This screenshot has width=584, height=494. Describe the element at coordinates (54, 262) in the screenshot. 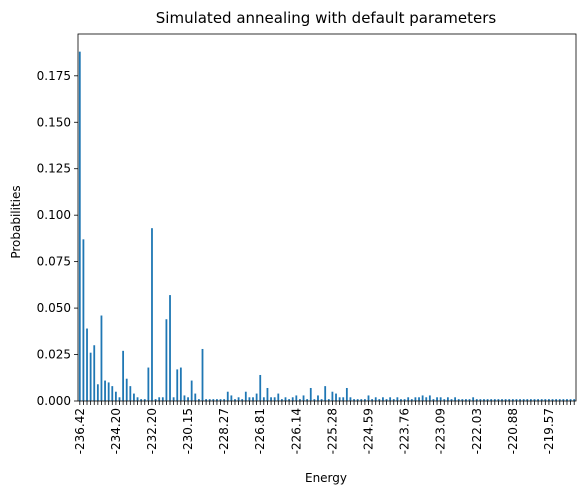

I see `y-tick-label: 0.075` at that location.